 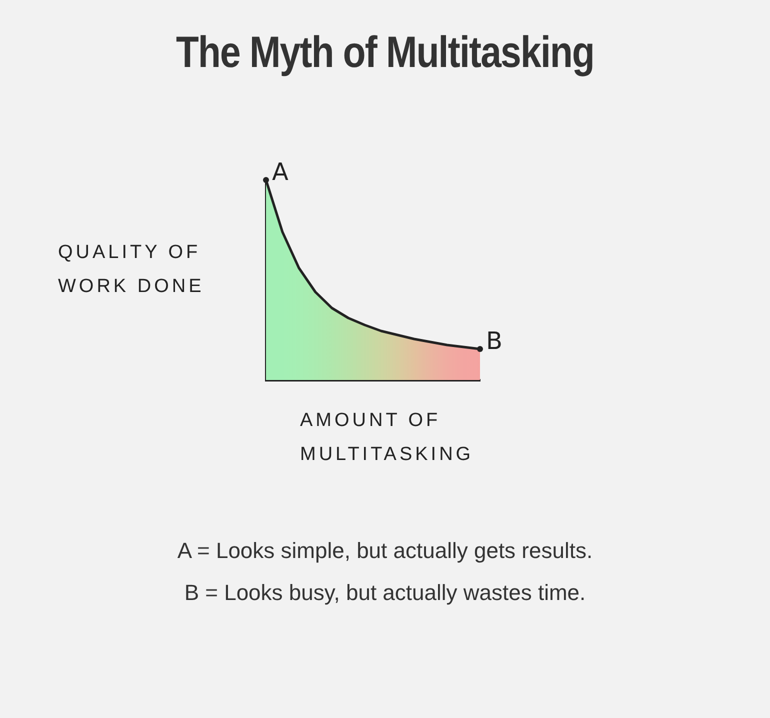 I want to click on text: B = Looks busy, but actually wastes time., so click(x=385, y=593).